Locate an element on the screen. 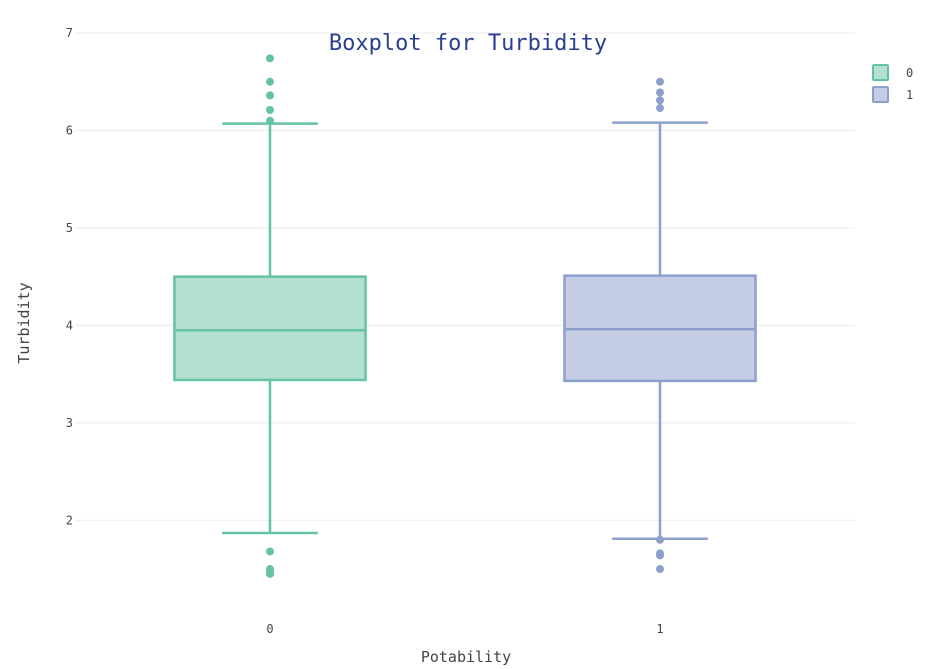 This screenshot has height=669, width=932. legend-item-0: 0 is located at coordinates (892, 72).